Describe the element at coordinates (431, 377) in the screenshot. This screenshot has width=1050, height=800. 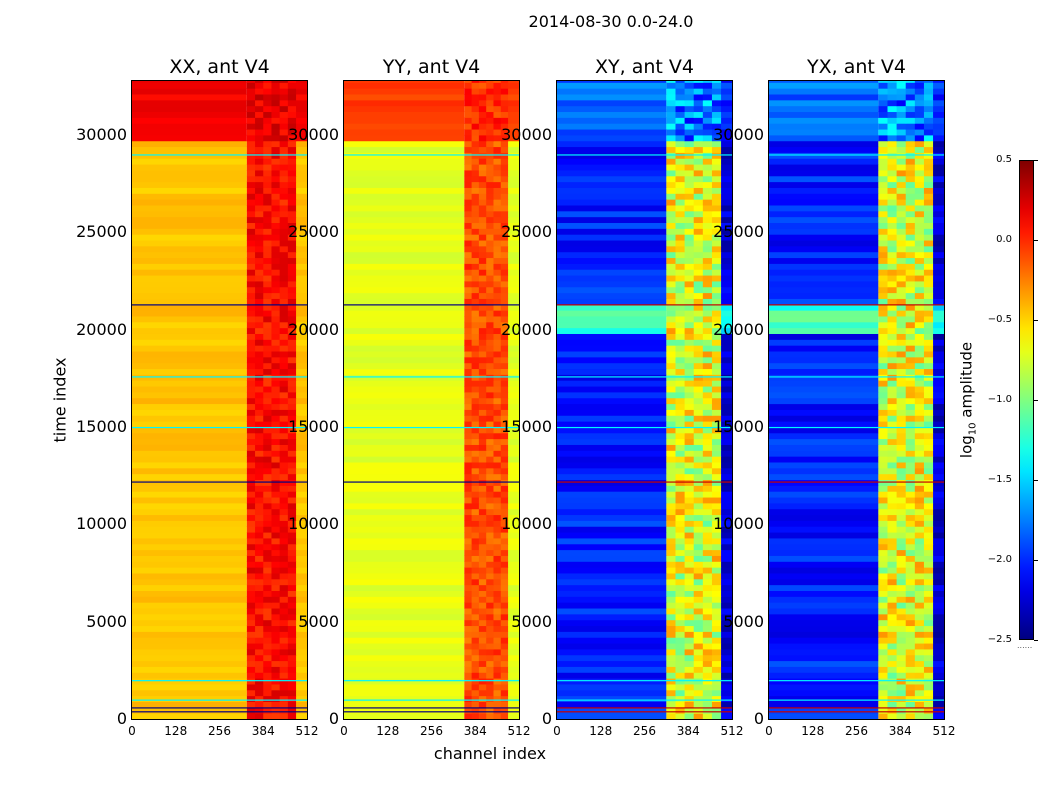
I see `bright-line` at that location.